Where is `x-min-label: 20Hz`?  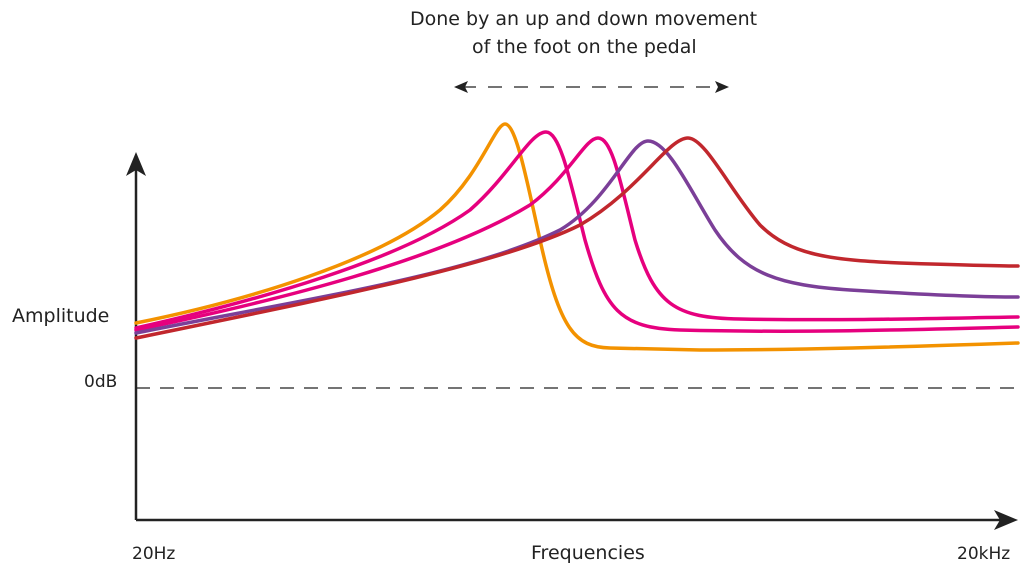 x-min-label: 20Hz is located at coordinates (154, 554).